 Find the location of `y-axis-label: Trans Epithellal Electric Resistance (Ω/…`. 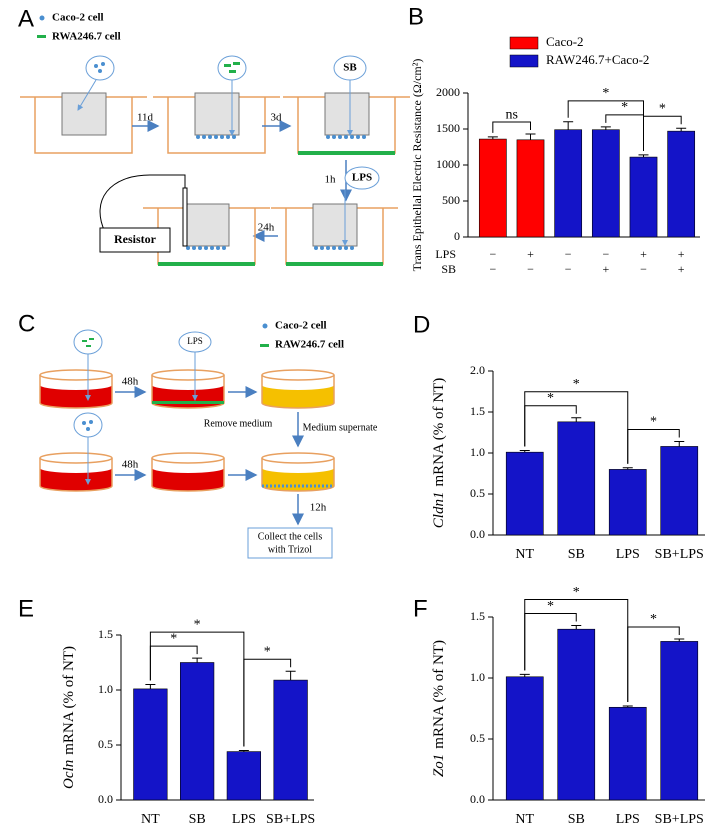

y-axis-label: Trans Epithellal Electric Resistance (Ω/… is located at coordinates (417, 165).